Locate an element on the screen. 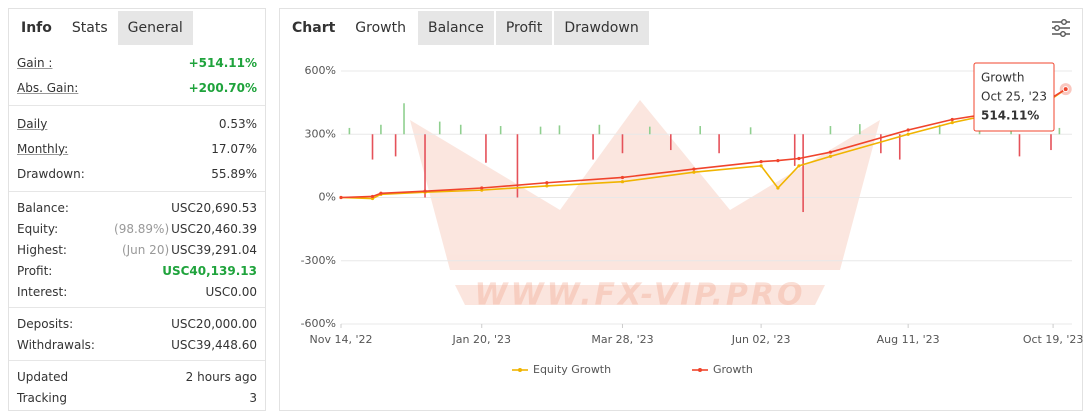  stat-label: Equity: is located at coordinates (38, 228).